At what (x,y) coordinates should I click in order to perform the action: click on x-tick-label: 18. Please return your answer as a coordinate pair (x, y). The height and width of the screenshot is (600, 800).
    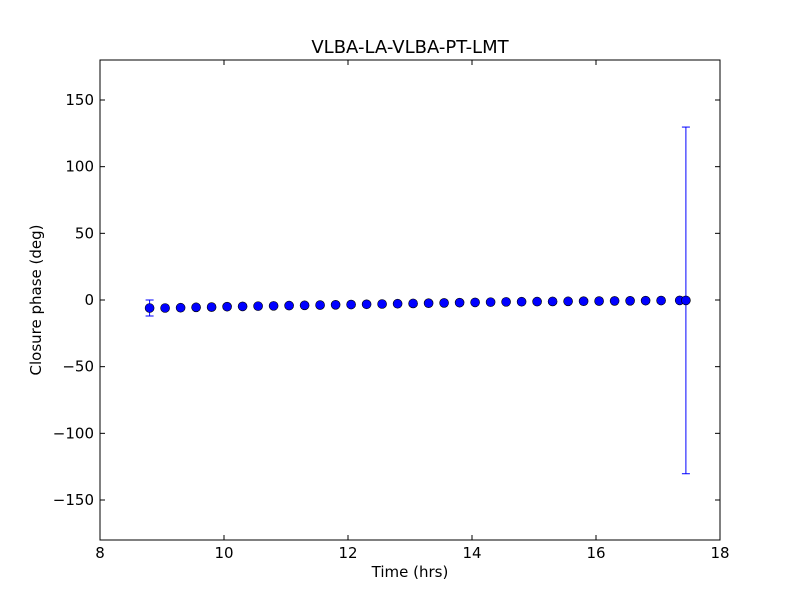
    Looking at the image, I should click on (719, 553).